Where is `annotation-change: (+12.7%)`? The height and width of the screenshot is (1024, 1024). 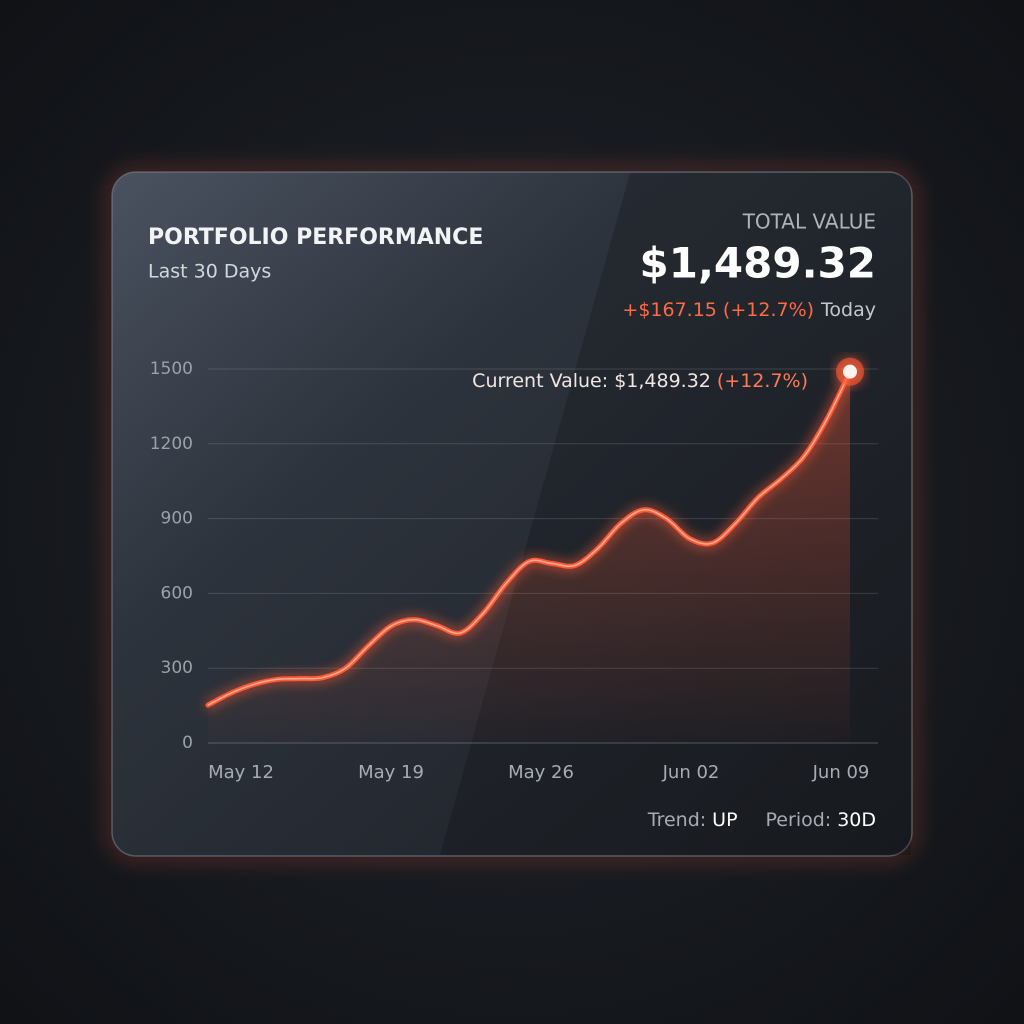
annotation-change: (+12.7%) is located at coordinates (762, 381).